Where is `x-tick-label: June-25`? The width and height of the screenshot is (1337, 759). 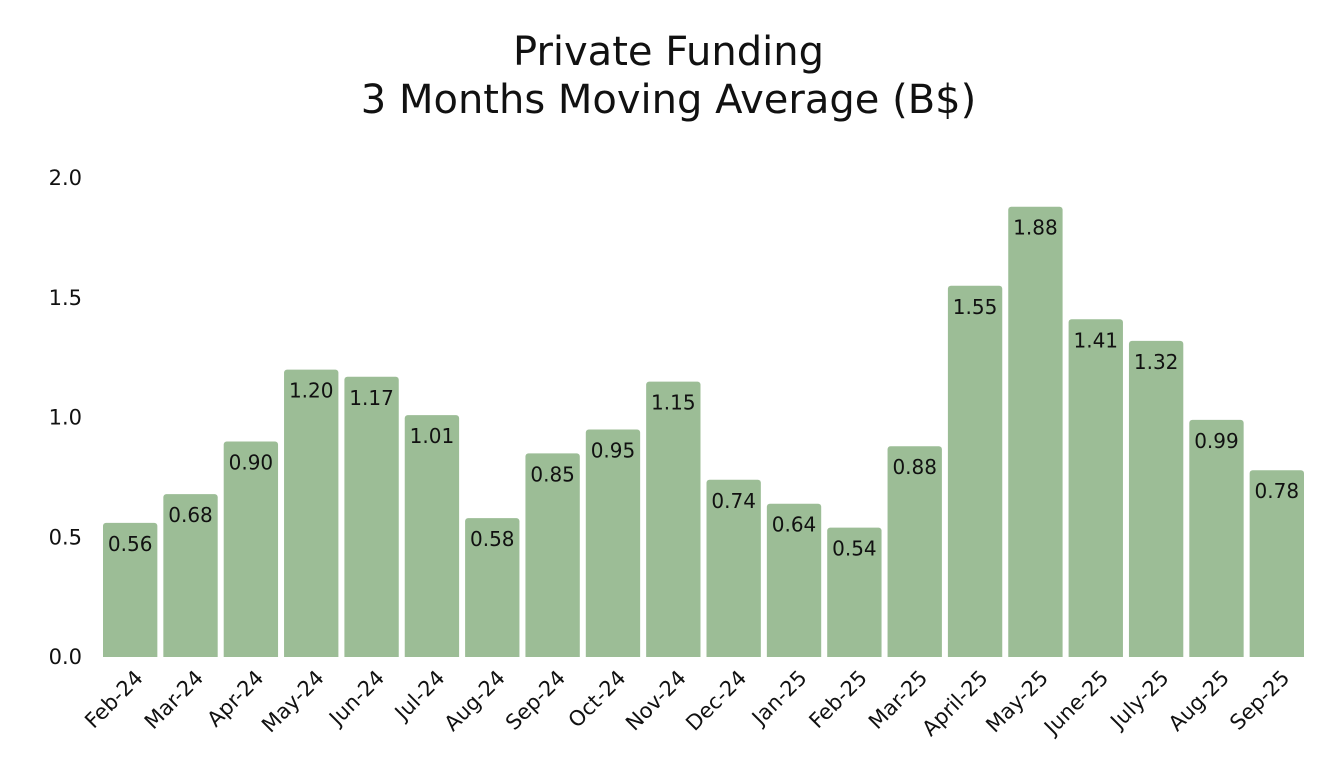 x-tick-label: June-25 is located at coordinates (1075, 703).